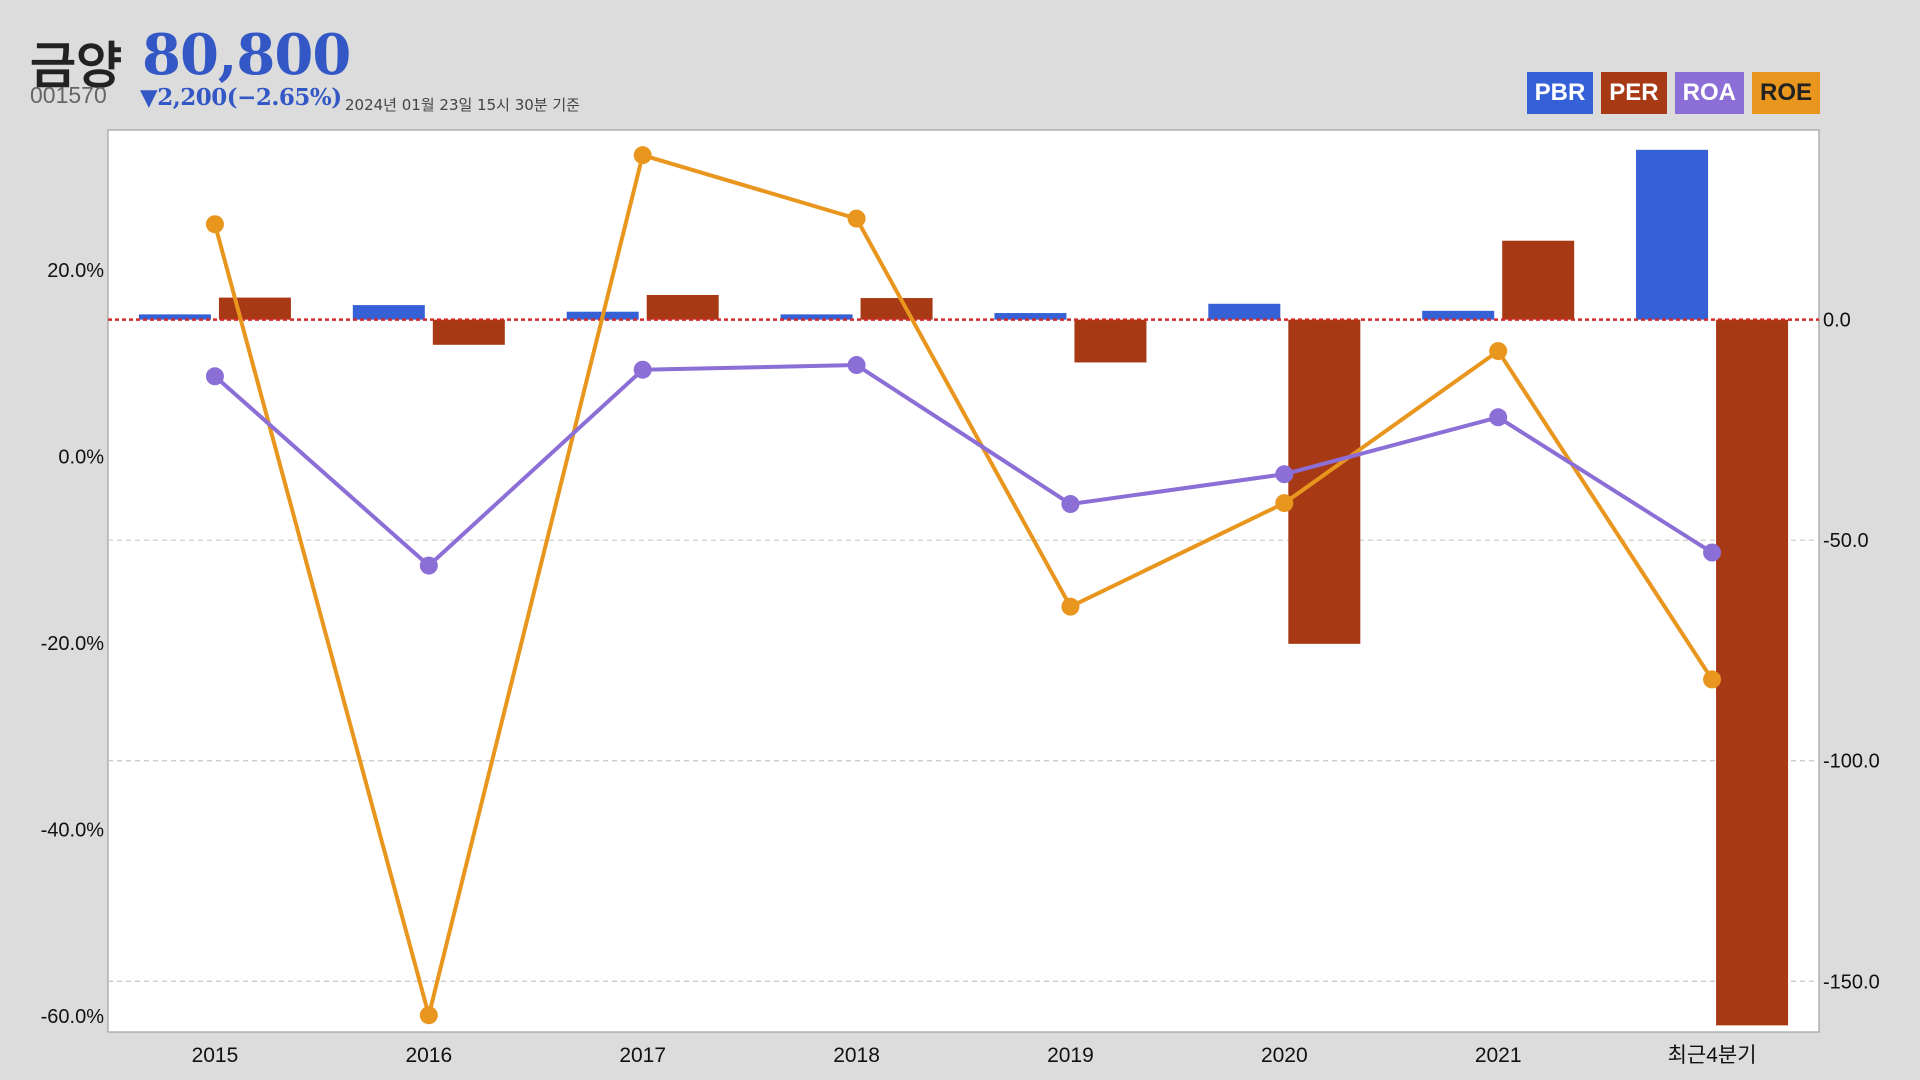  What do you see at coordinates (1070, 1055) in the screenshot?
I see `x-axis-tick: 2019` at bounding box center [1070, 1055].